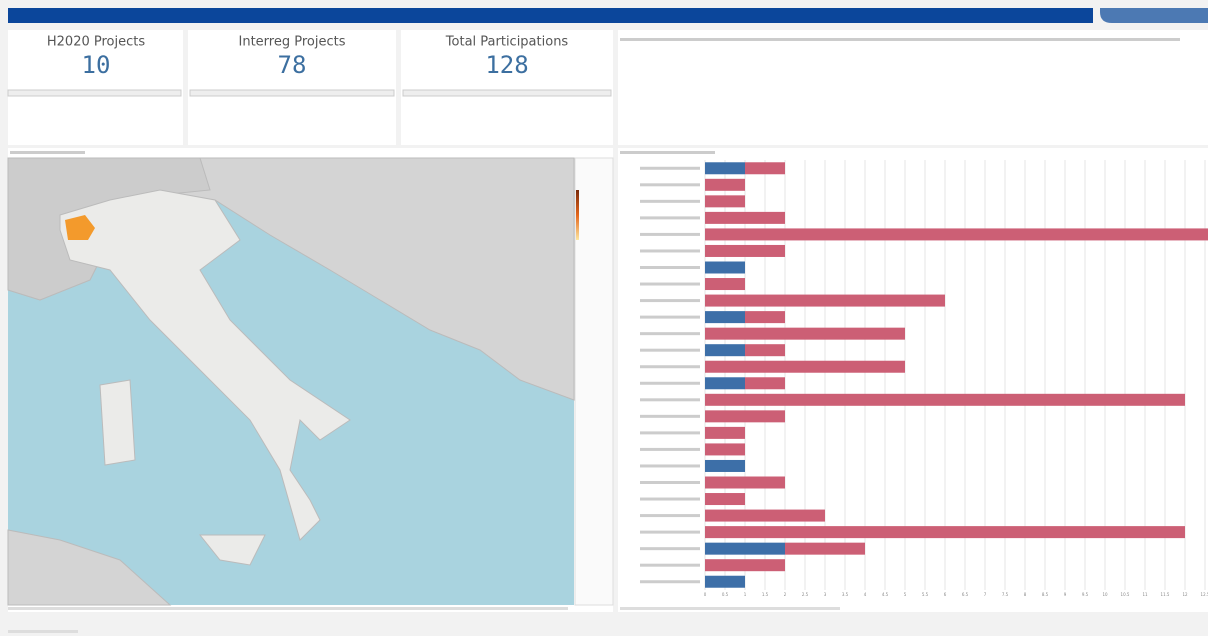  I want to click on region-highlight, so click(80, 227).